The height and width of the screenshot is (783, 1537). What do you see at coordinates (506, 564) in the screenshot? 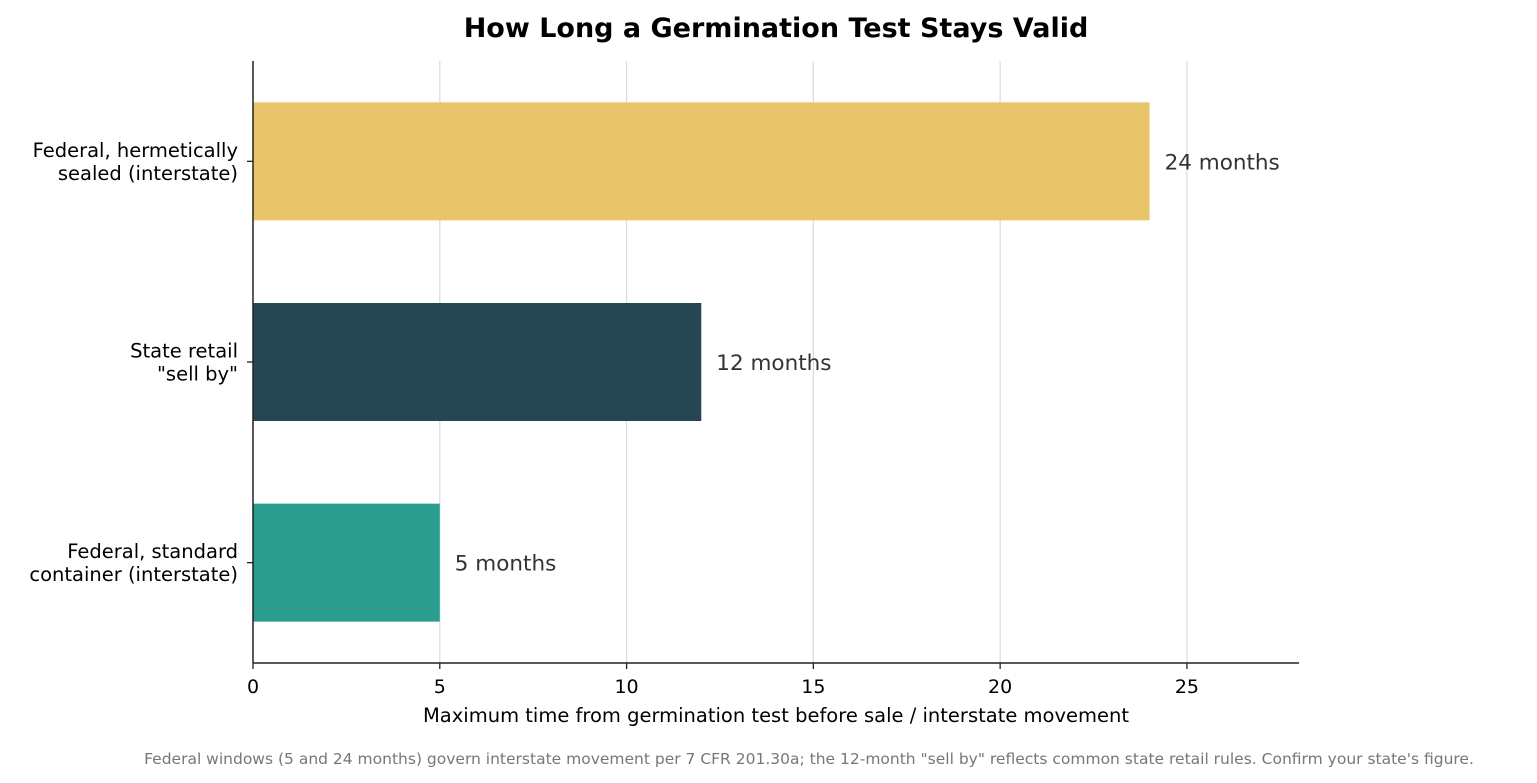
I see `data-label-2: 5 months` at bounding box center [506, 564].